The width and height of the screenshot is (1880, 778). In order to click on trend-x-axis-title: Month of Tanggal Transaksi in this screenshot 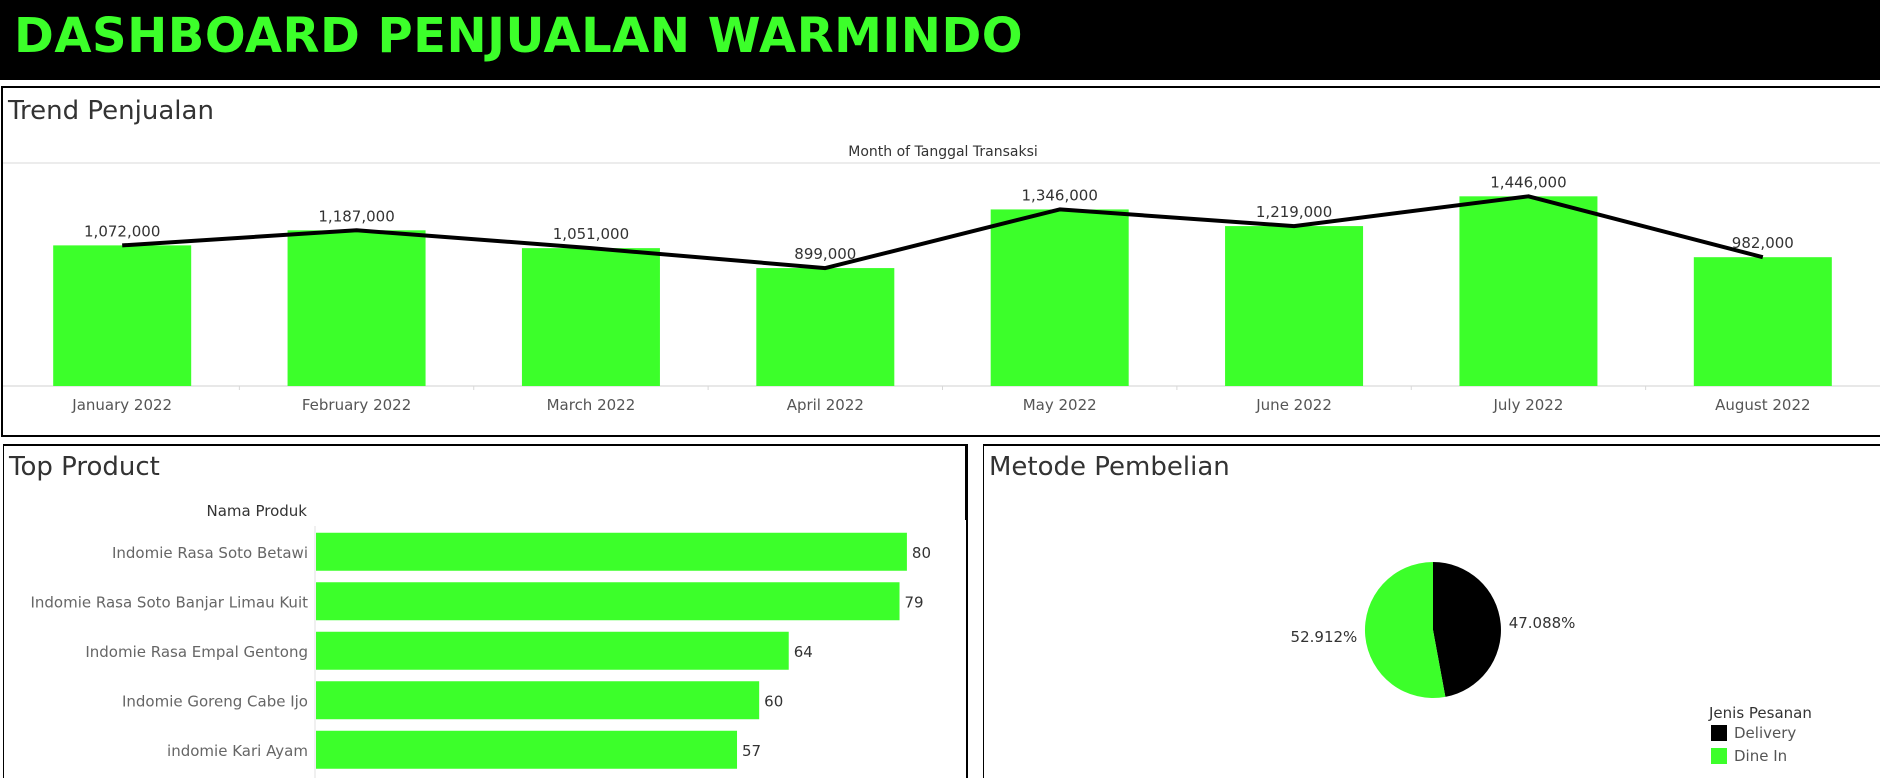, I will do `click(943, 152)`.